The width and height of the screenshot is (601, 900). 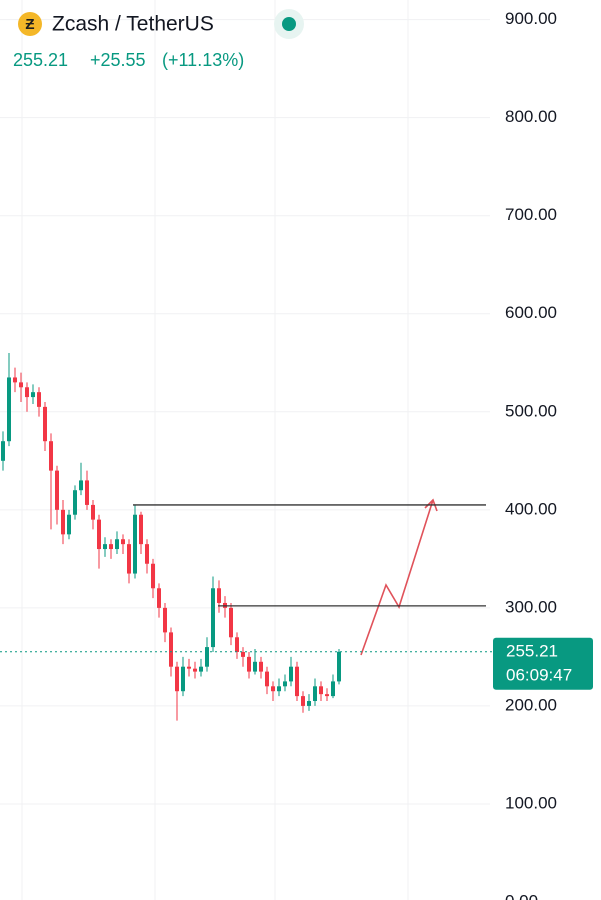 I want to click on symbol-title: Zcash / TetherUS, so click(x=133, y=24).